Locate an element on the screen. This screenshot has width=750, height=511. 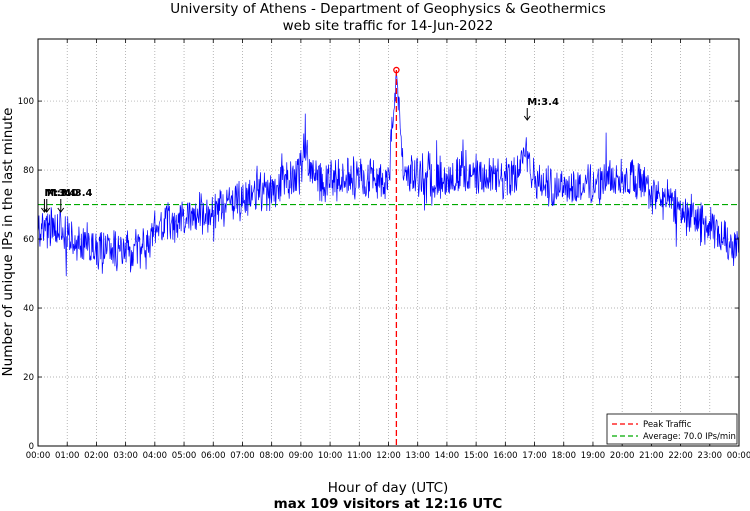
legend: Peak Traffic Average: 70.0 IPs/min is located at coordinates (672, 429).